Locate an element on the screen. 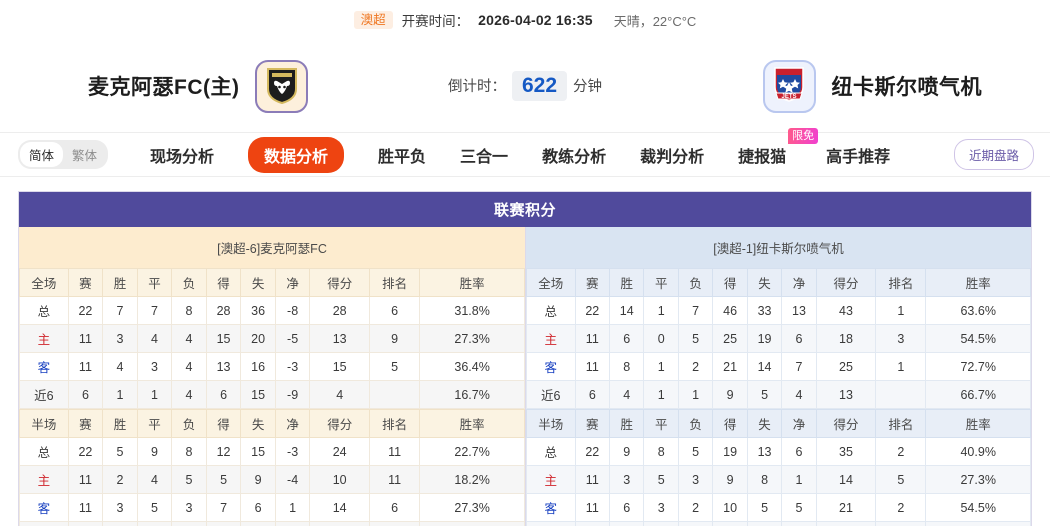  limited-free-badge: 限免 is located at coordinates (803, 136).